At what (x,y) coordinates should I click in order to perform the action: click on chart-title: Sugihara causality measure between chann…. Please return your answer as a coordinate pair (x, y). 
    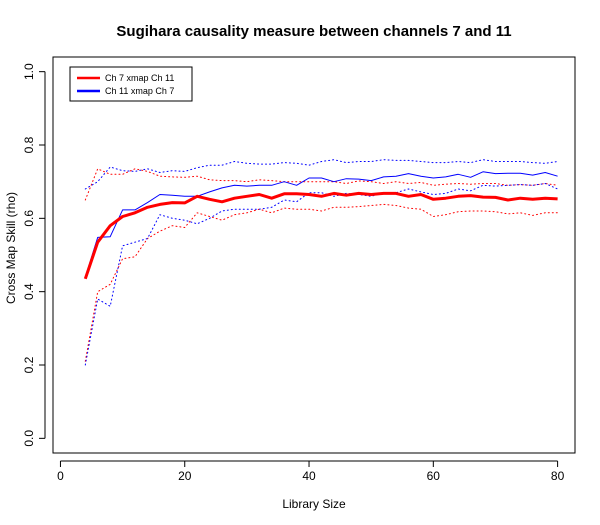
    Looking at the image, I should click on (313, 31).